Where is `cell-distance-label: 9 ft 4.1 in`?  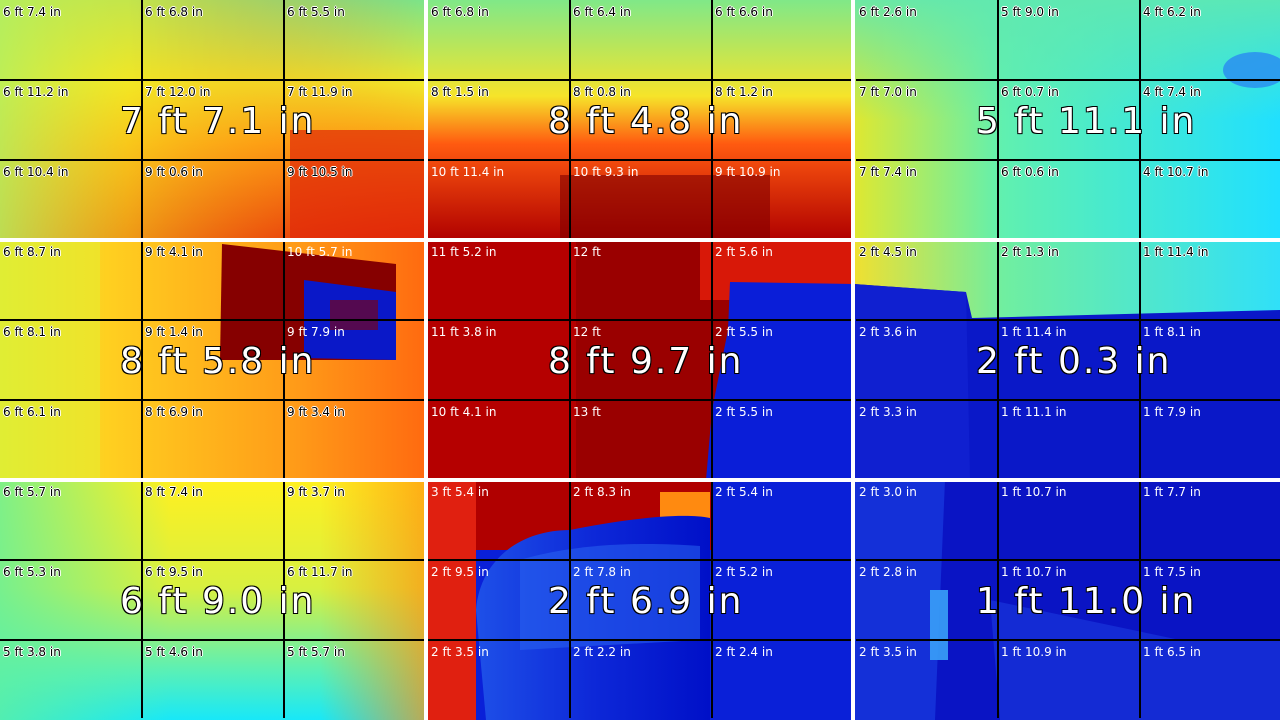
cell-distance-label: 9 ft 4.1 in is located at coordinates (174, 252).